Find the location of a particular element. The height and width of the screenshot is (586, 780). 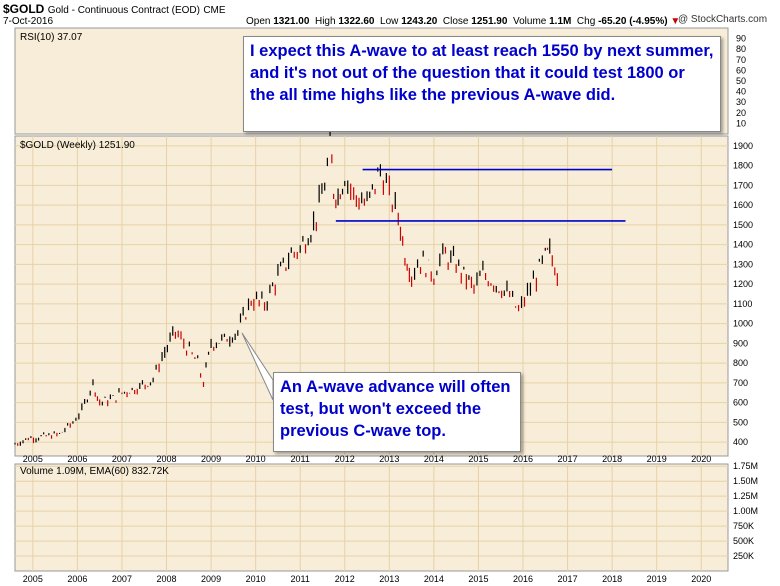

volume-tick-label: 1.00M is located at coordinates (745, 511).